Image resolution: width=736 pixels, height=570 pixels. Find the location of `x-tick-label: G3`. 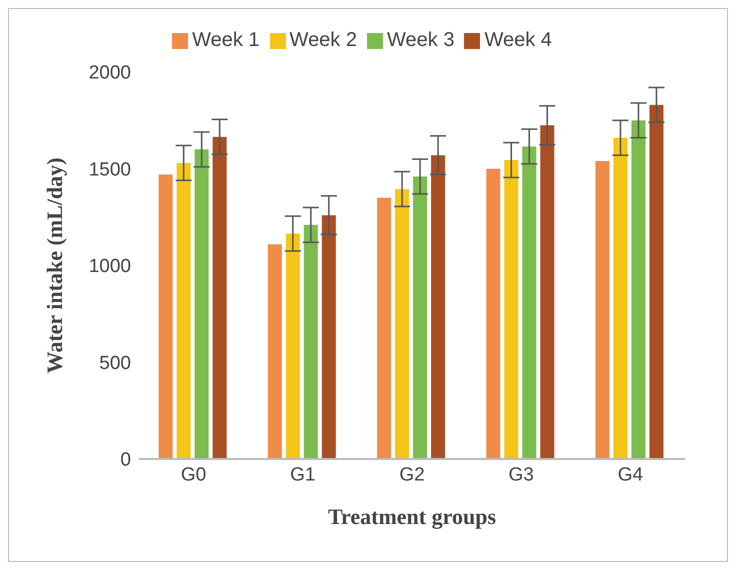

x-tick-label: G3 is located at coordinates (521, 475).